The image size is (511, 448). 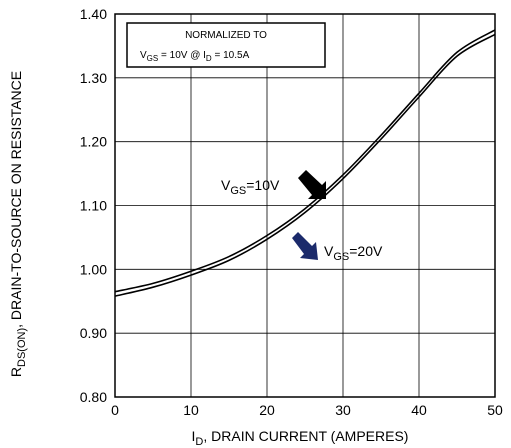 I want to click on x-tick-label: 50, so click(x=495, y=410).